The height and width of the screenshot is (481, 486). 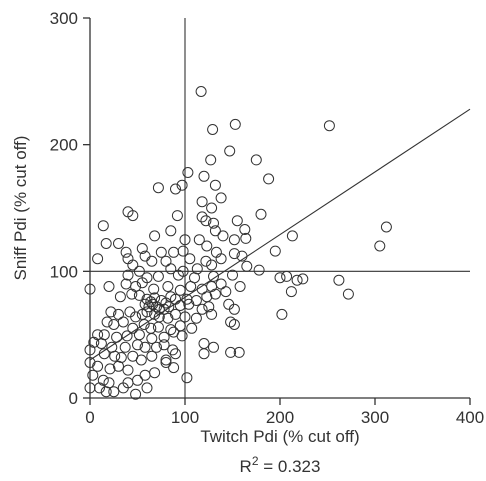 I want to click on y-tick-label: 100, so click(x=64, y=271).